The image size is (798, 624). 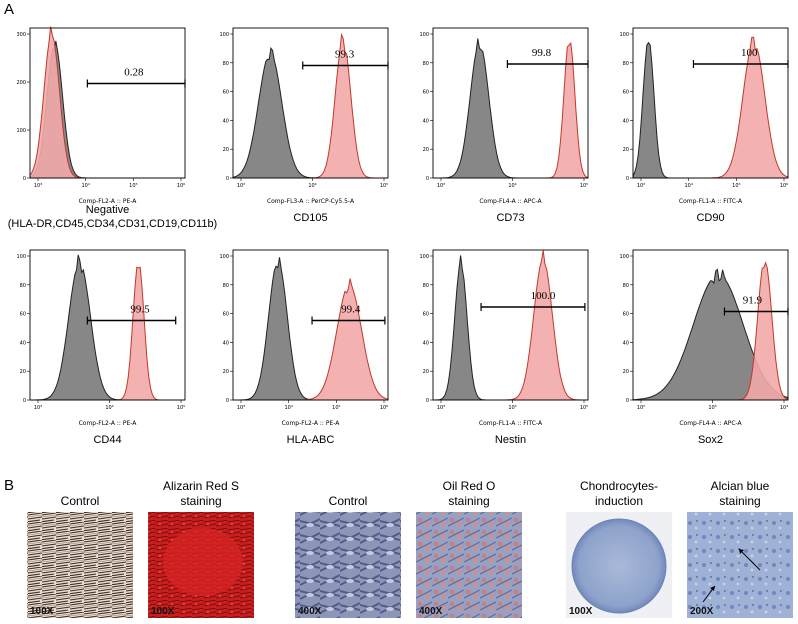 I want to click on x-tick-label: 10², so click(x=641, y=408).